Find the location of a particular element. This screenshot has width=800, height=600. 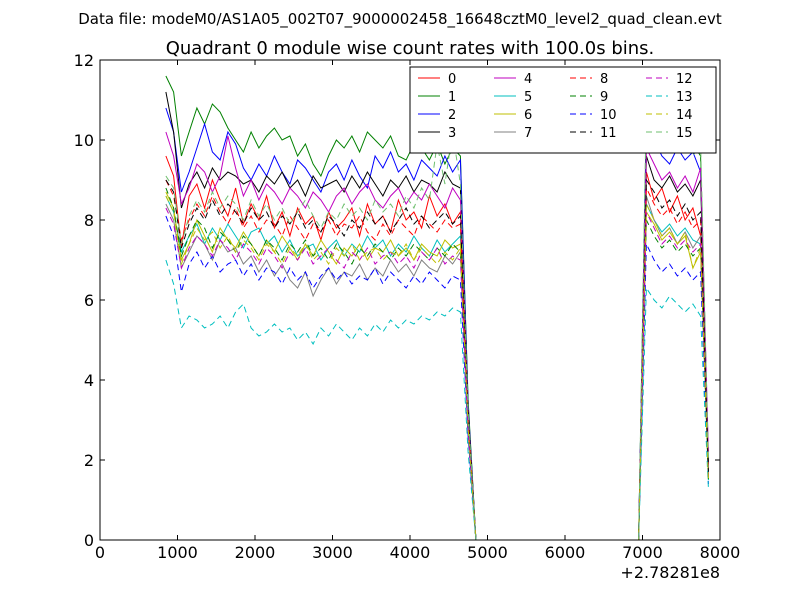

x-tick-label: 1000 is located at coordinates (177, 552).